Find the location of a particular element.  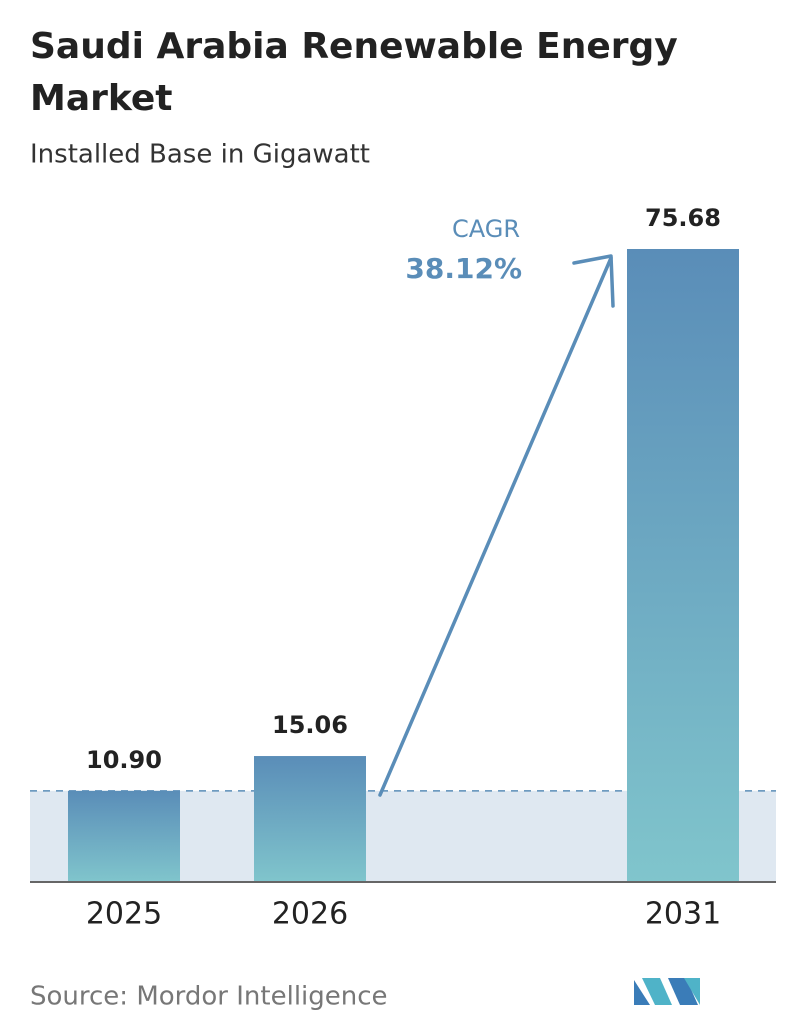

value-label: 75.68 is located at coordinates (683, 218).